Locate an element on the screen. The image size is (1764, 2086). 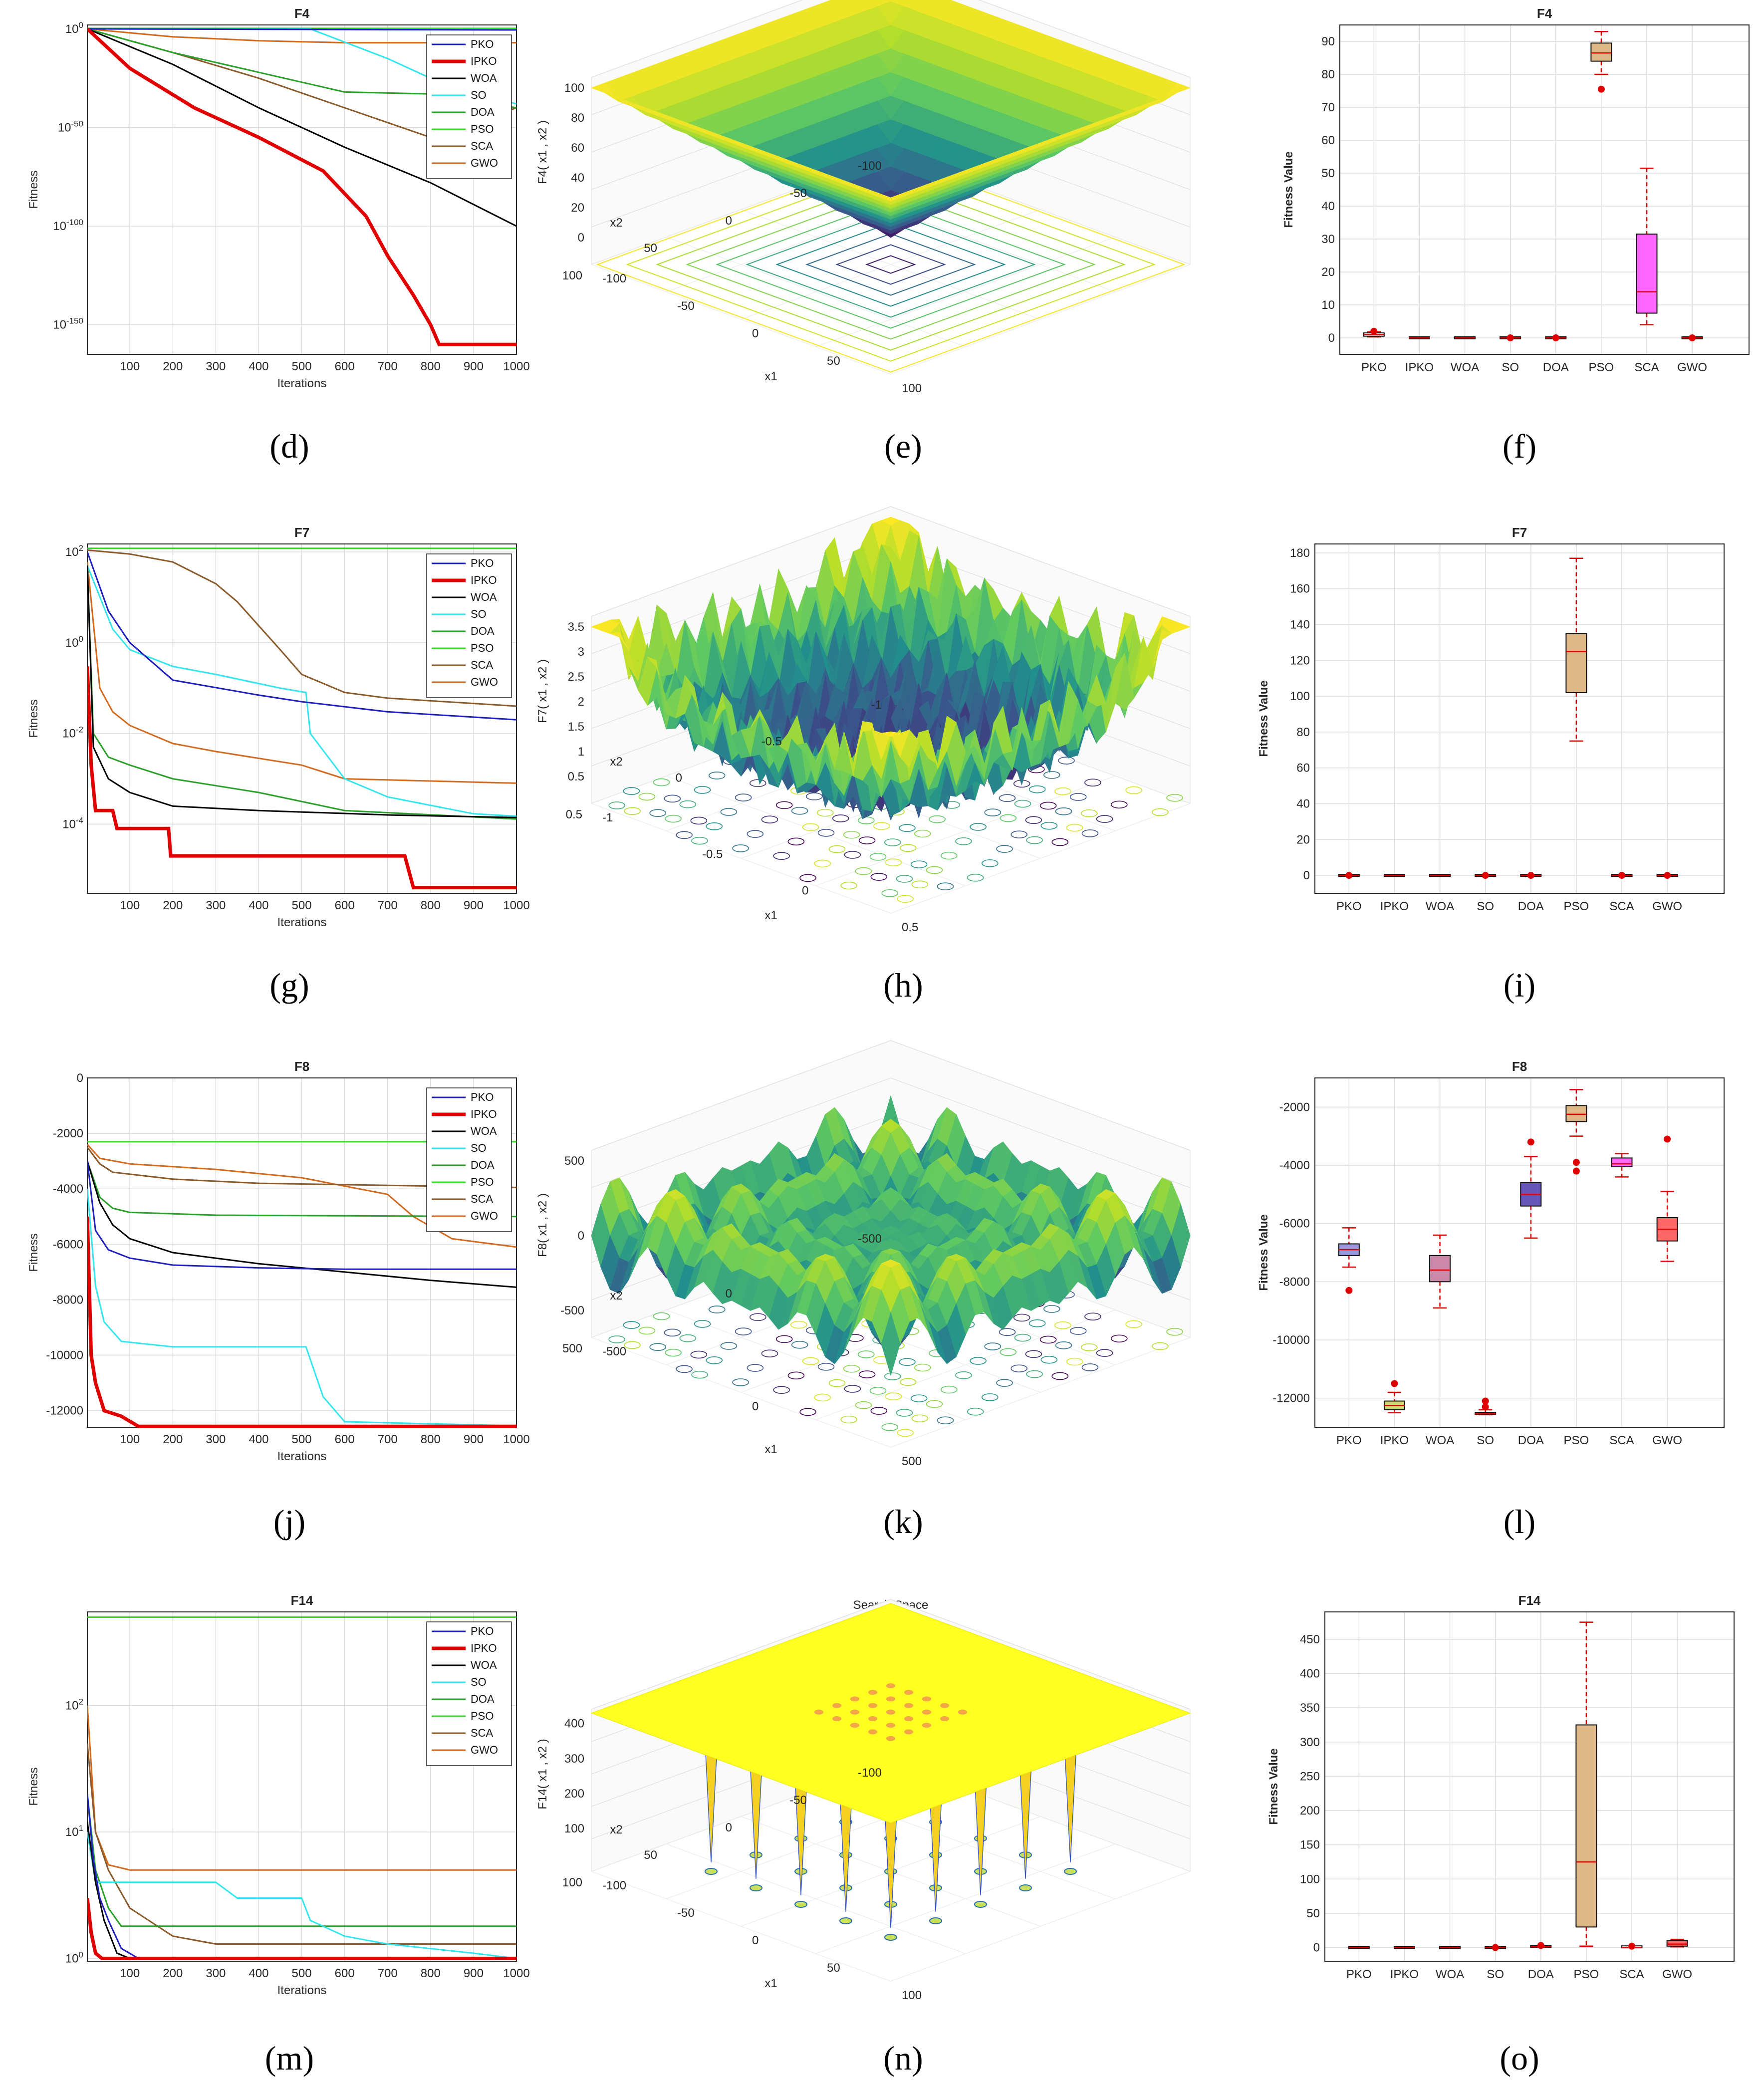
x2-tick-label: -0.5 is located at coordinates (771, 741).